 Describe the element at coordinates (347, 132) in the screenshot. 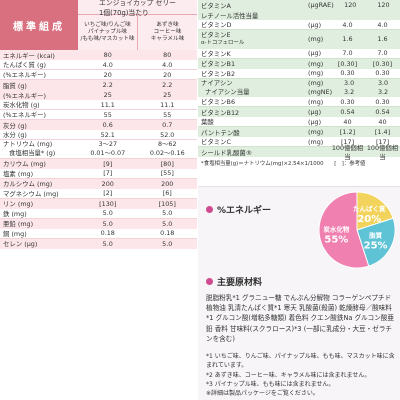

I see `value-fruit: [1.2]` at that location.